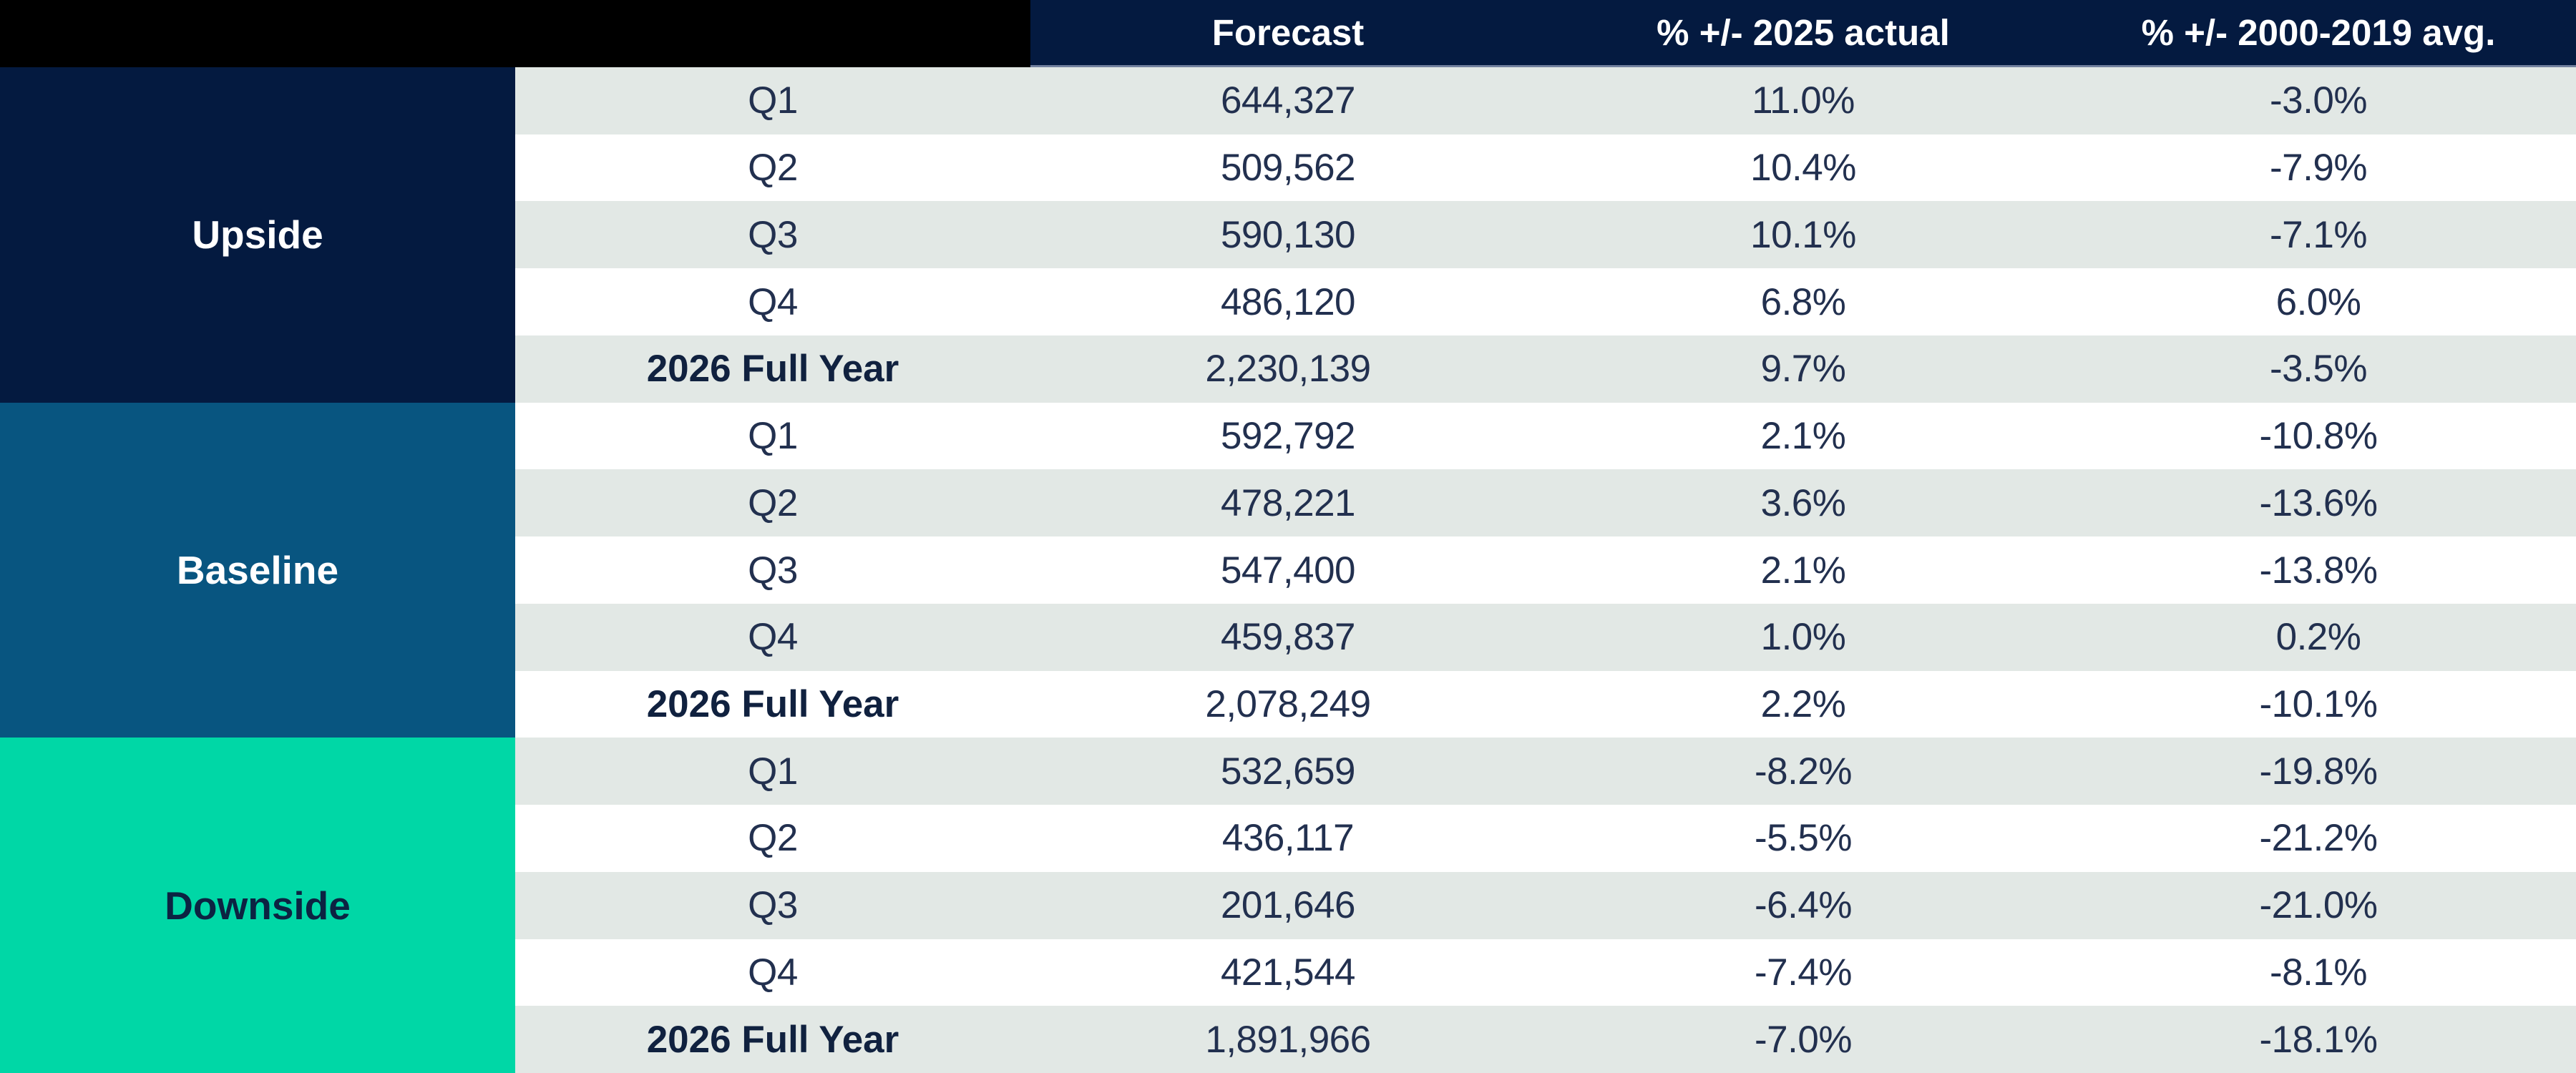 The width and height of the screenshot is (2576, 1073). Describe the element at coordinates (2318, 33) in the screenshot. I see `column-header-pct-vs-2000-2019-avg: % +/- 2000-2019 avg.` at that location.